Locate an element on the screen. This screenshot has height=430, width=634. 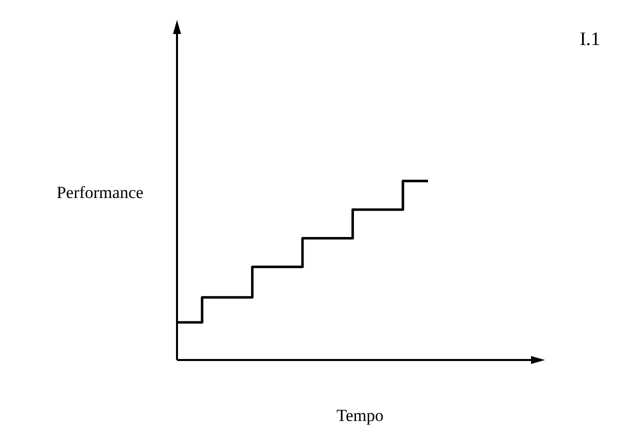
x-axis-title: Tempo is located at coordinates (360, 415).